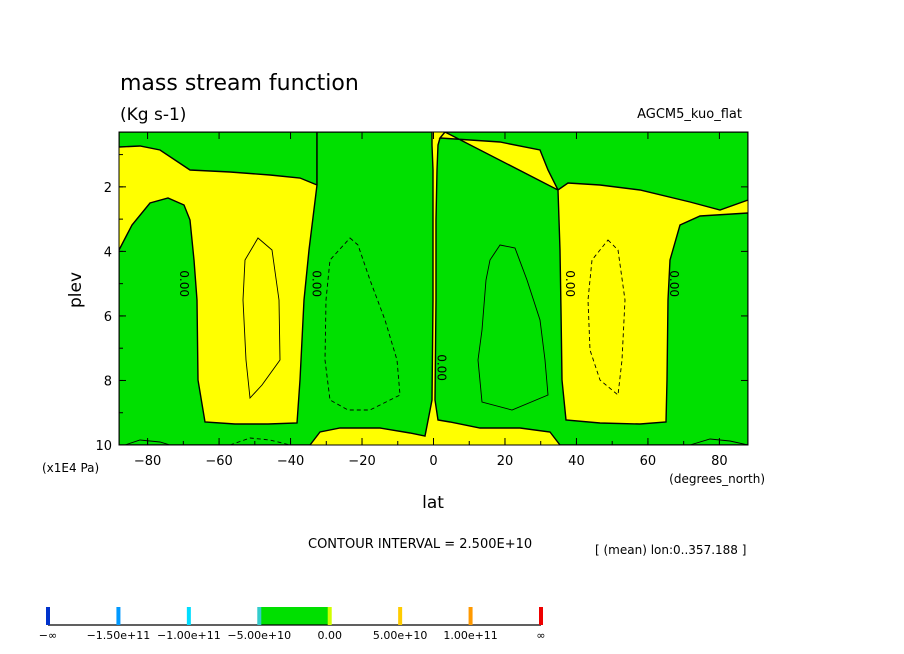  I want to click on y-tick-label: 6, so click(108, 317).